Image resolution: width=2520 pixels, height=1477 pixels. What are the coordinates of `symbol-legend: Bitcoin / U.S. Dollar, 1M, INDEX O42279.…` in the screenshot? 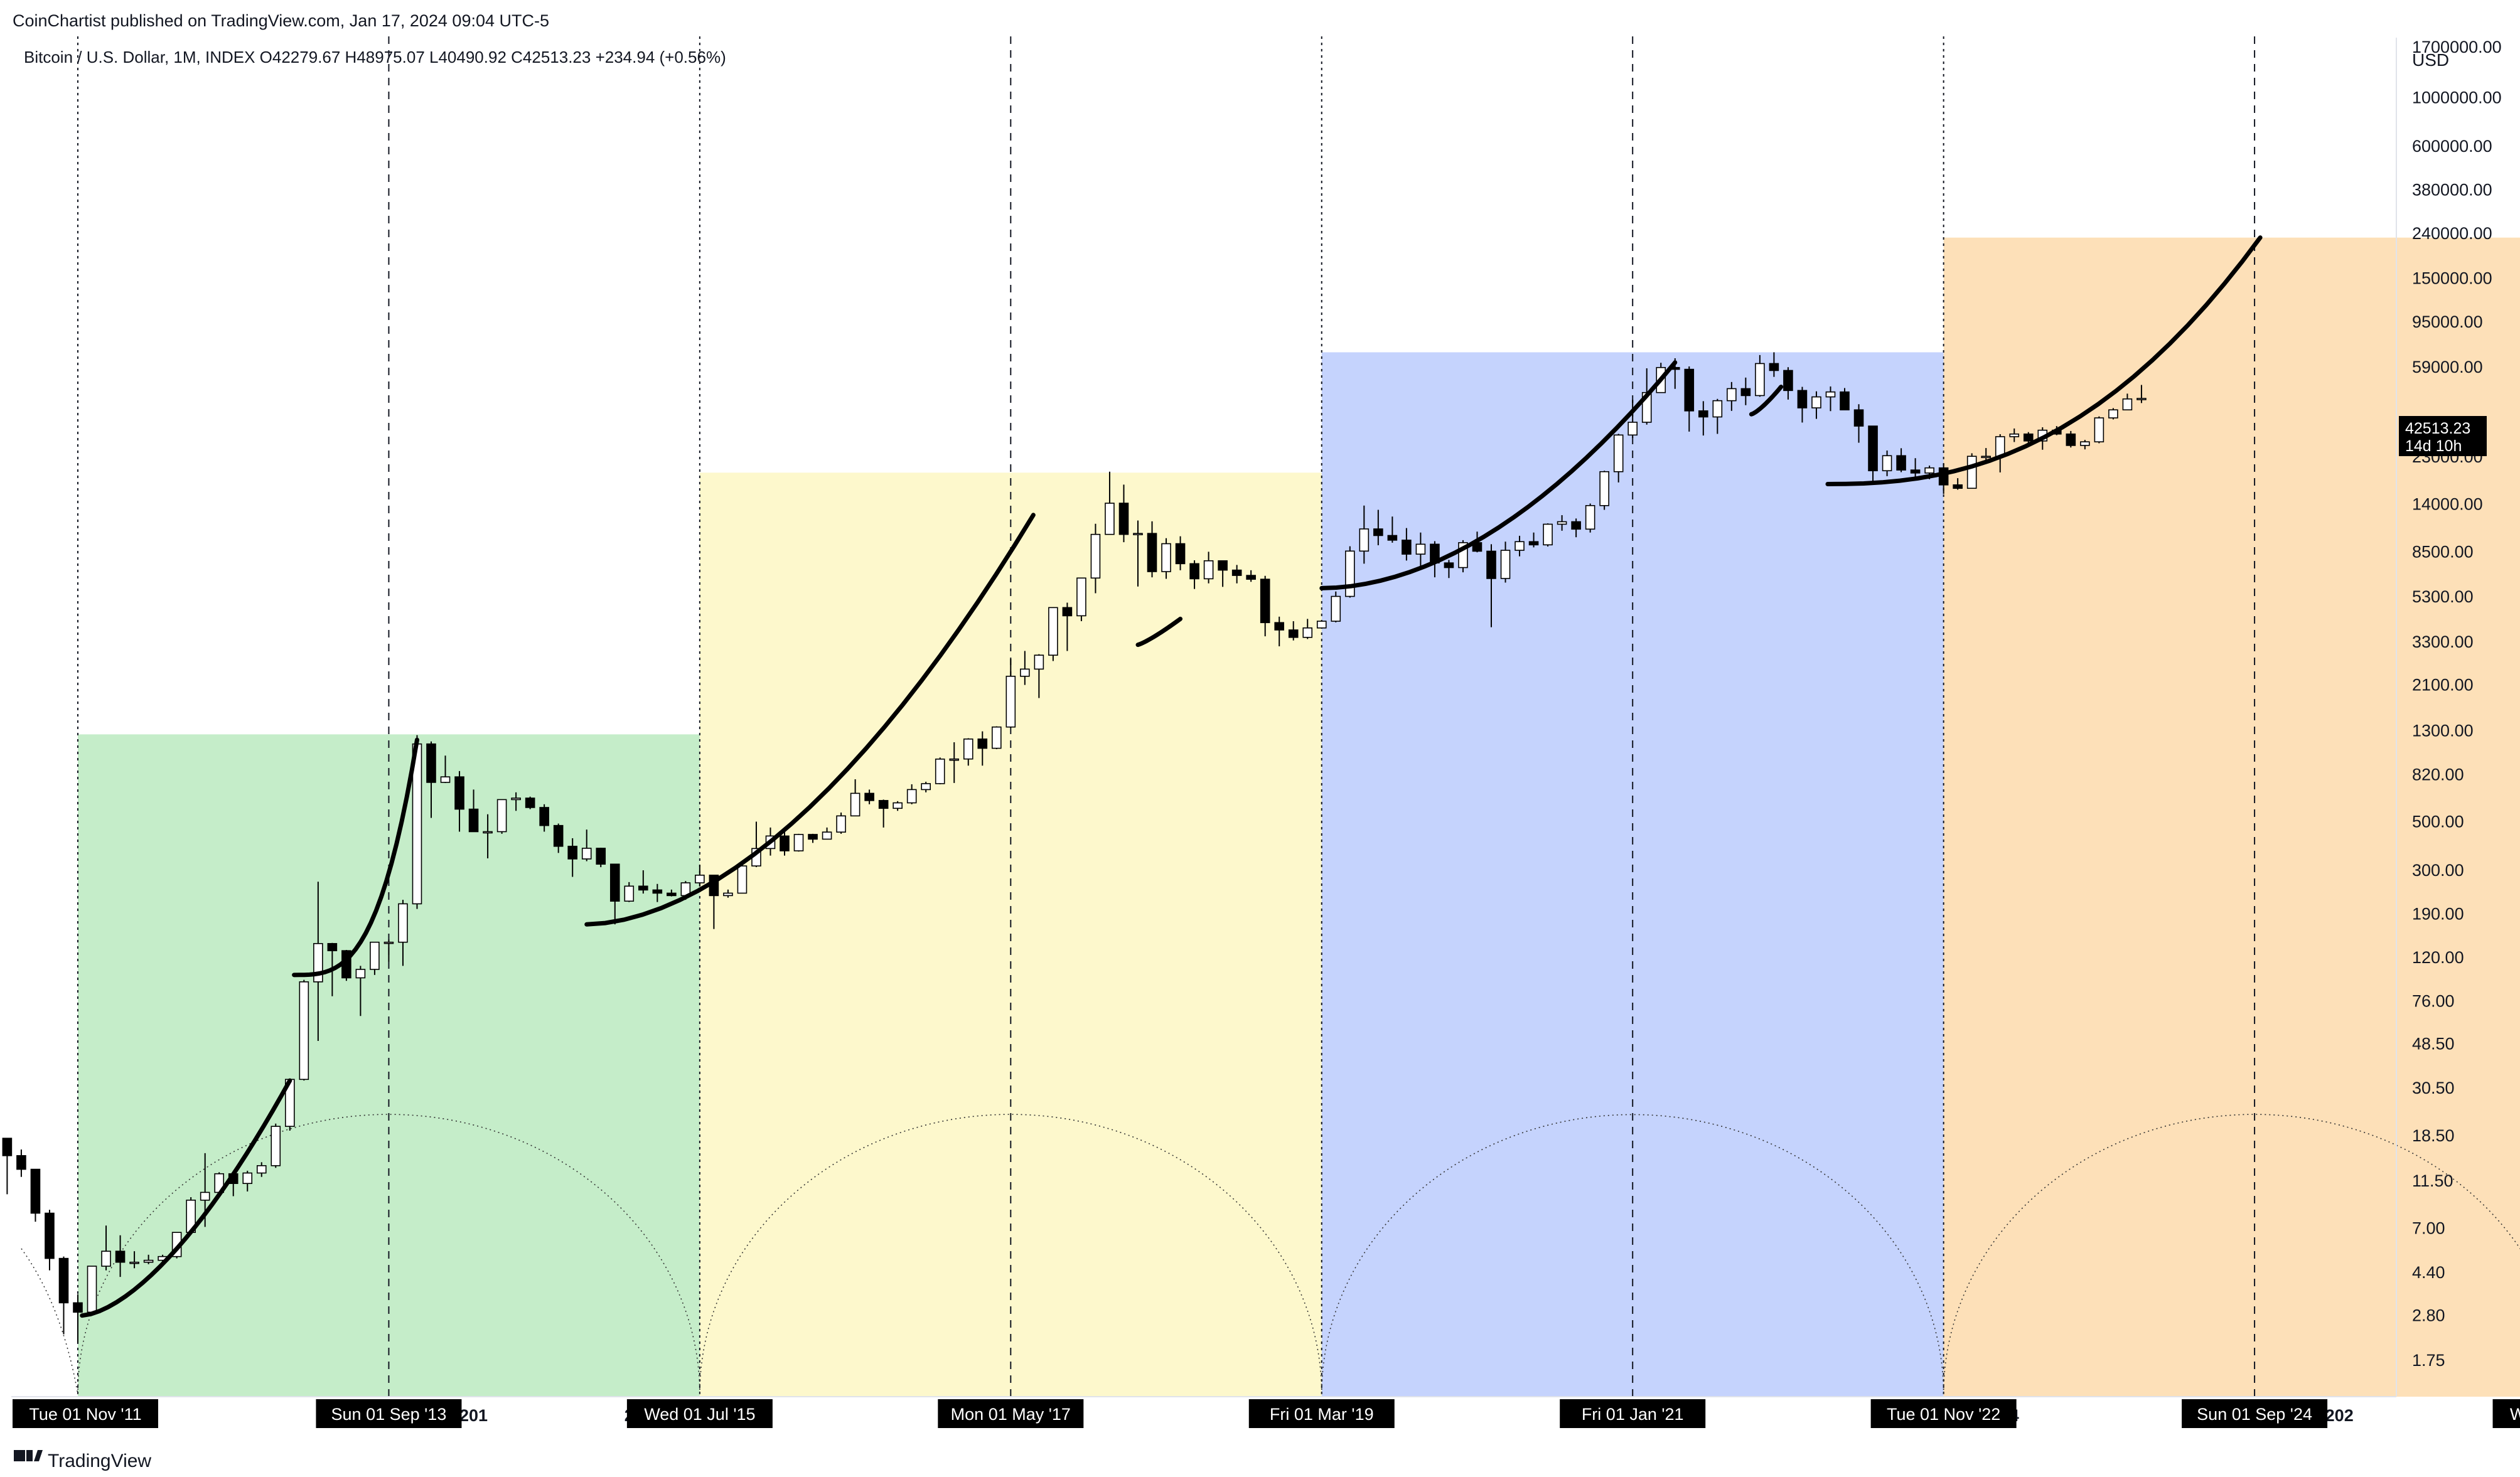 It's located at (375, 57).